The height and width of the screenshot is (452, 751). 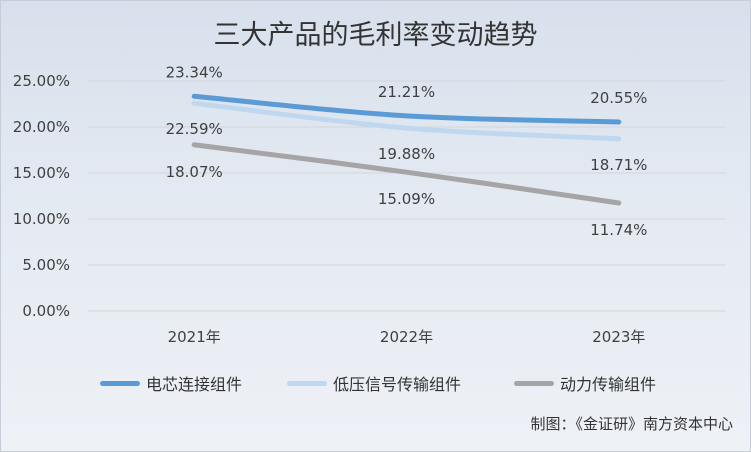 What do you see at coordinates (41, 127) in the screenshot?
I see `y-tick-label: 20.00%` at bounding box center [41, 127].